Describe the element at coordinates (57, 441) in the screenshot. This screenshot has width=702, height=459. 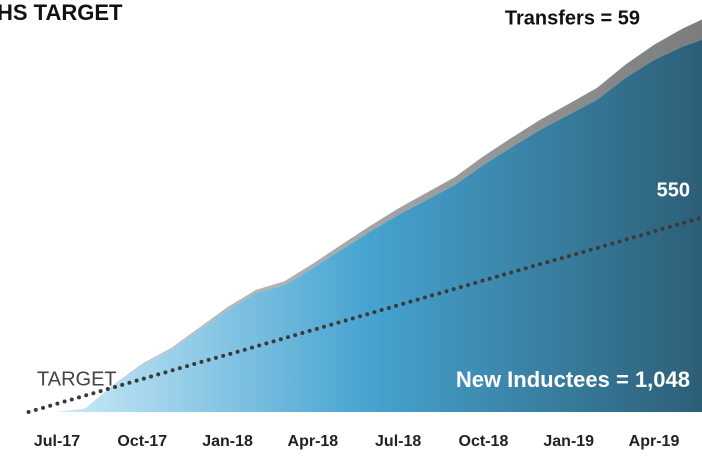
I see `x-tick-label: Jul-17` at that location.